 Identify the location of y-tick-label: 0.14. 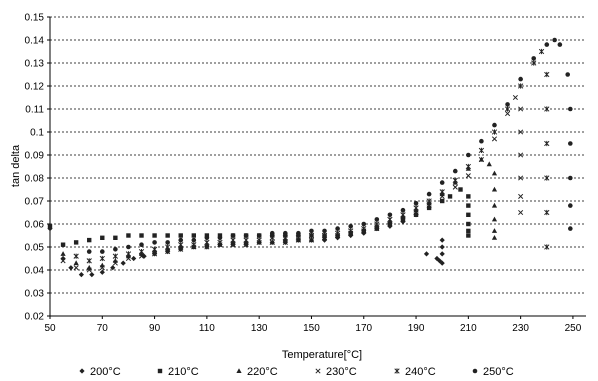
(35, 41).